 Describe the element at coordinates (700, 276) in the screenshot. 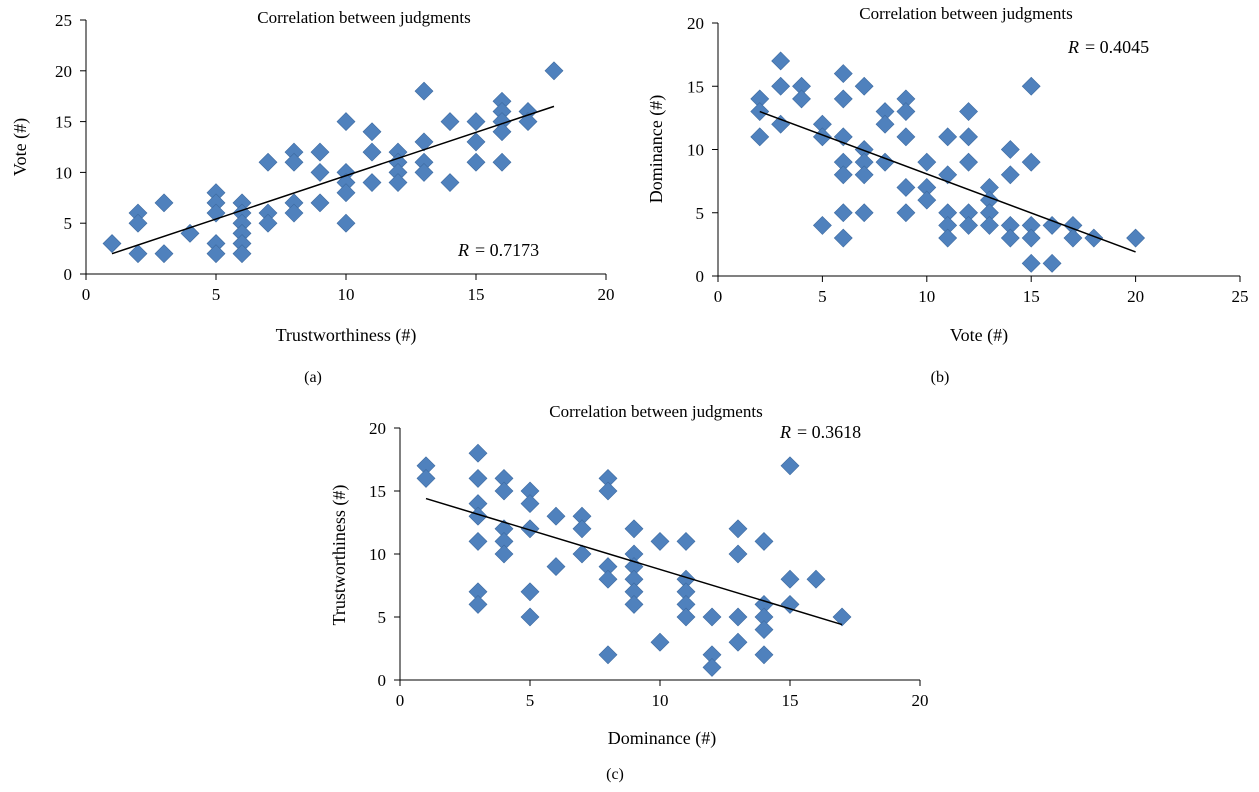

I see `y-tick-label: 0` at that location.